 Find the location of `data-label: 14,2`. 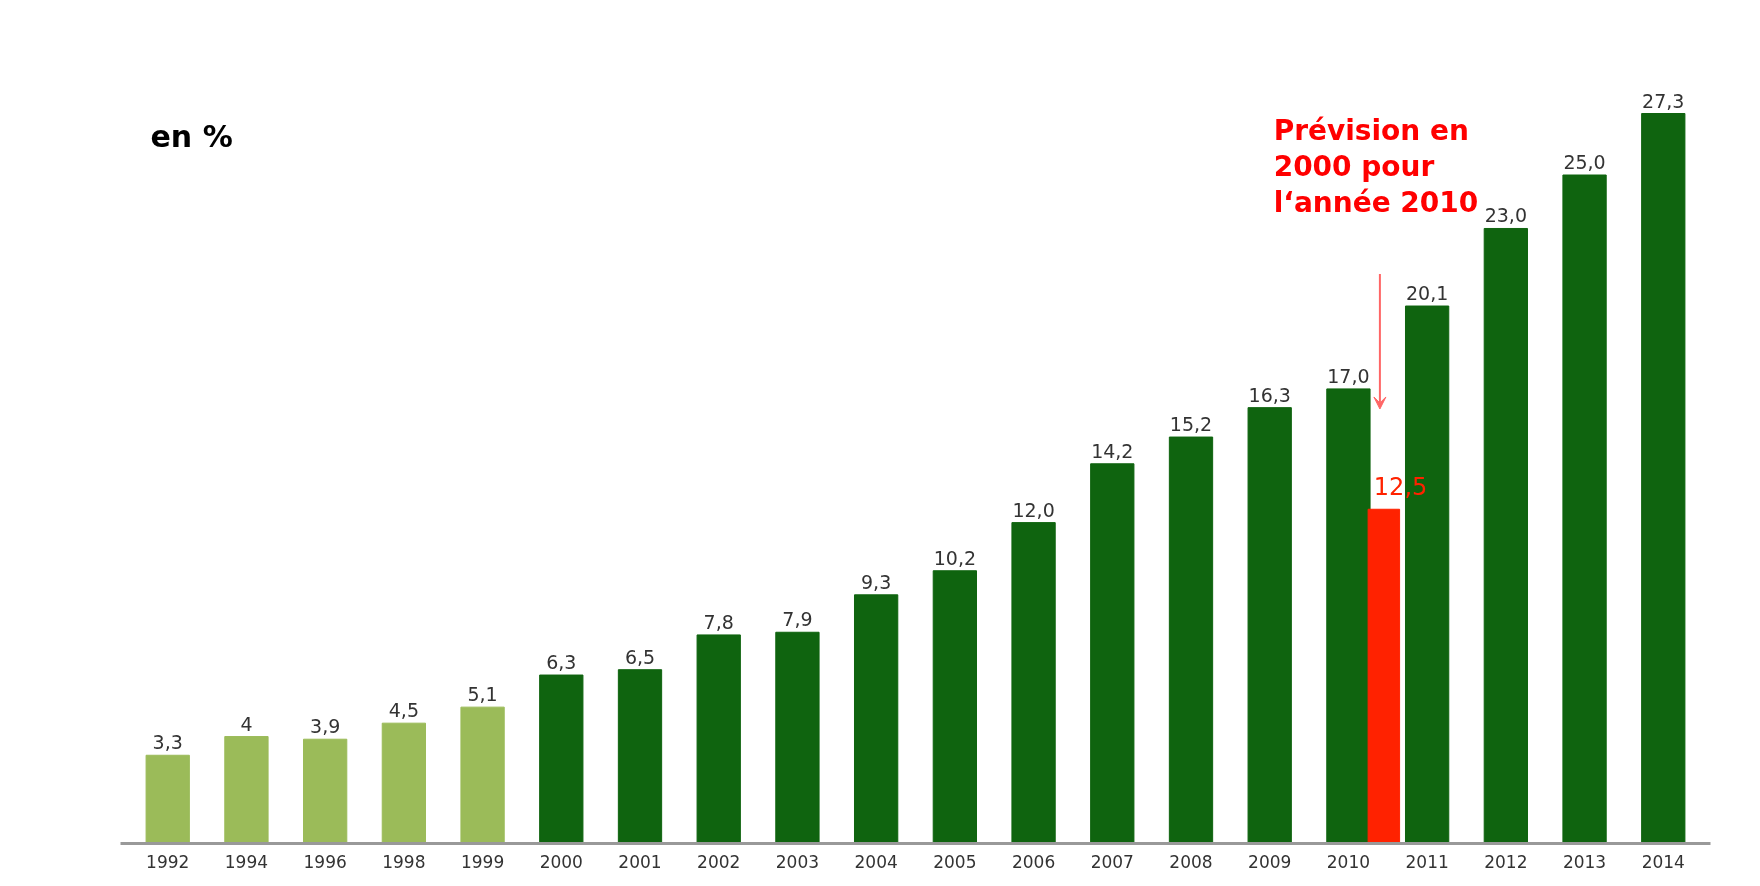

data-label: 14,2 is located at coordinates (1112, 450).